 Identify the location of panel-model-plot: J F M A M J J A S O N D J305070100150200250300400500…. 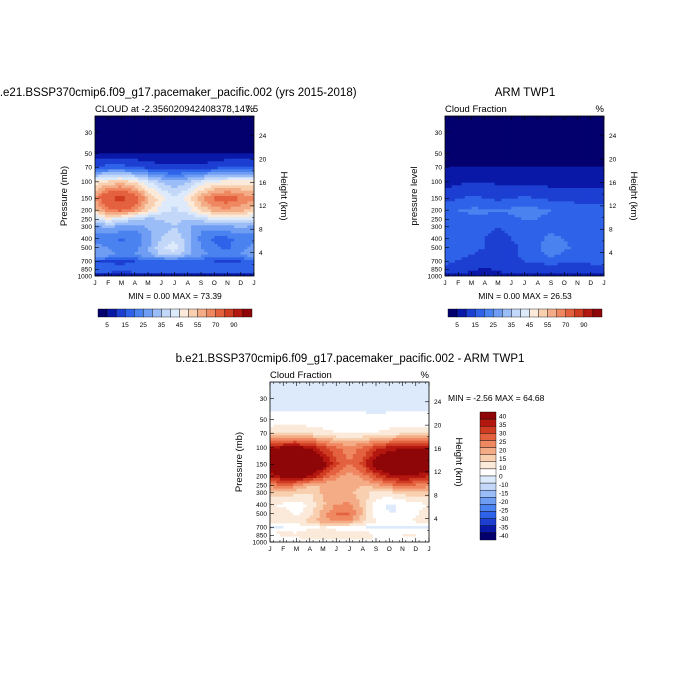
(172, 201).